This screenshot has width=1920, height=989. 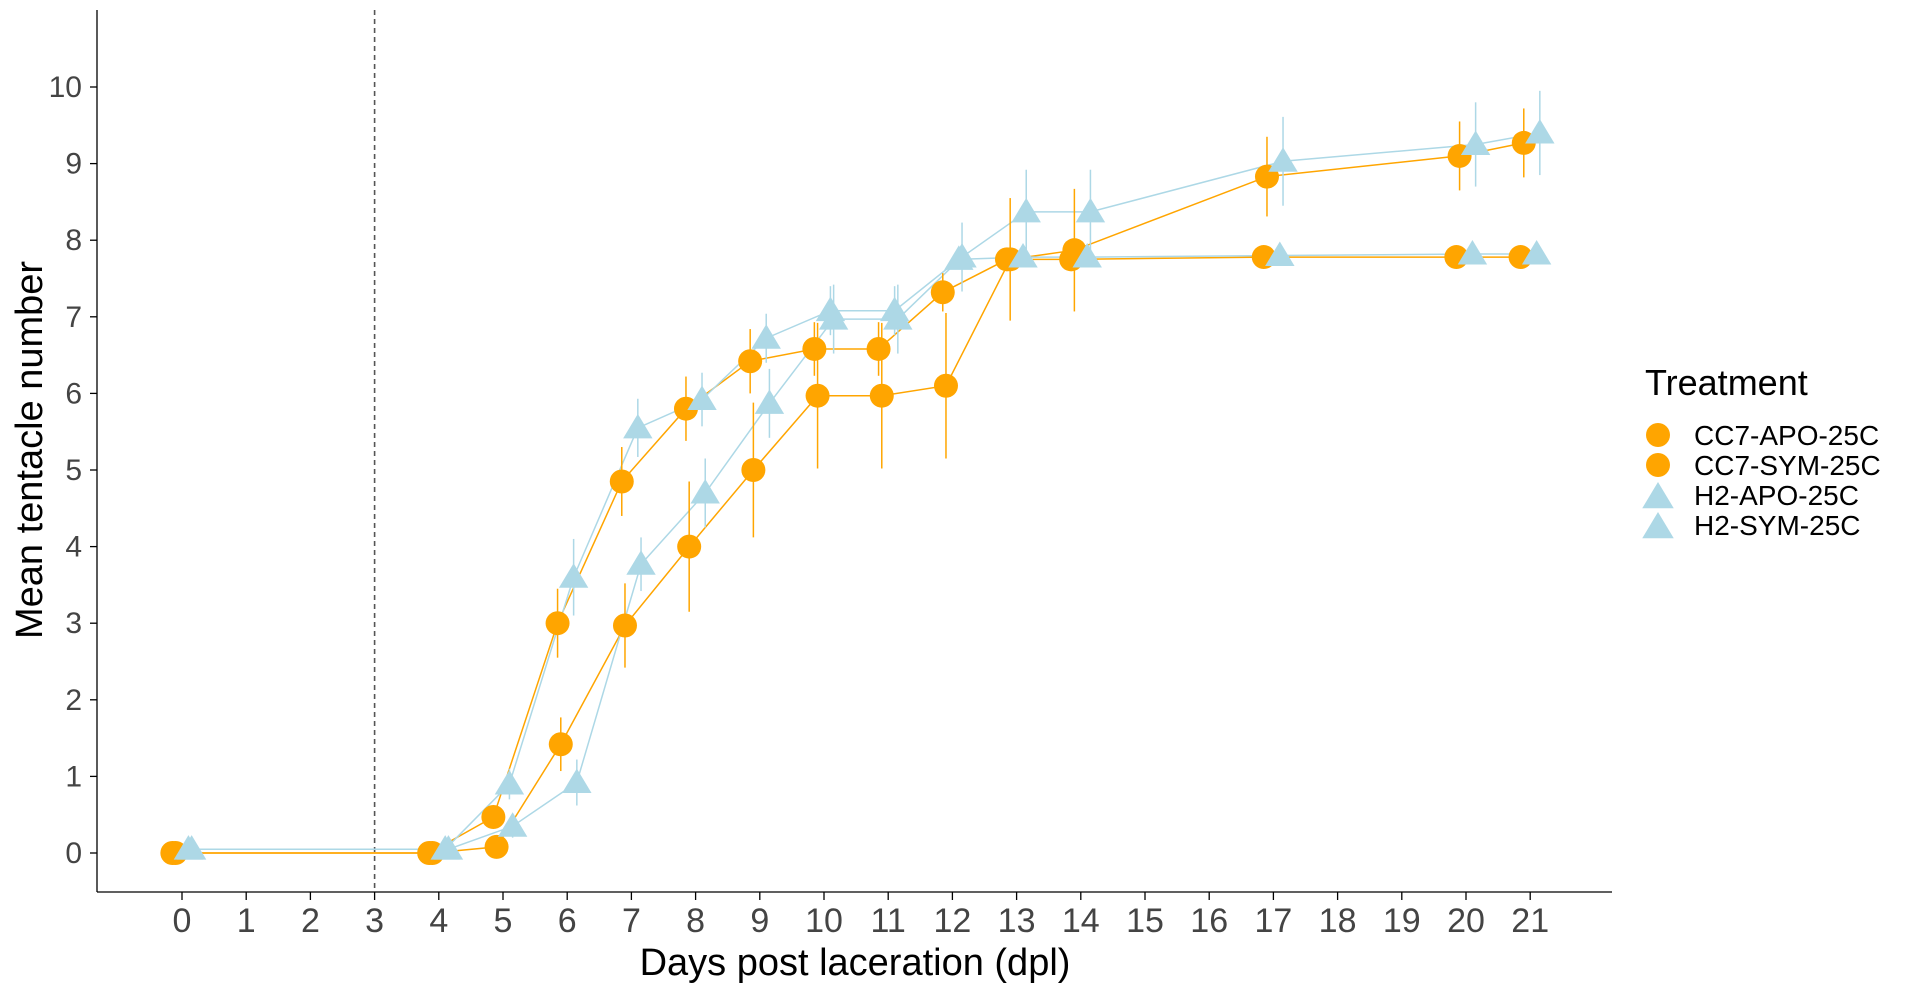 What do you see at coordinates (73, 164) in the screenshot?
I see `y-tick-label: 9` at bounding box center [73, 164].